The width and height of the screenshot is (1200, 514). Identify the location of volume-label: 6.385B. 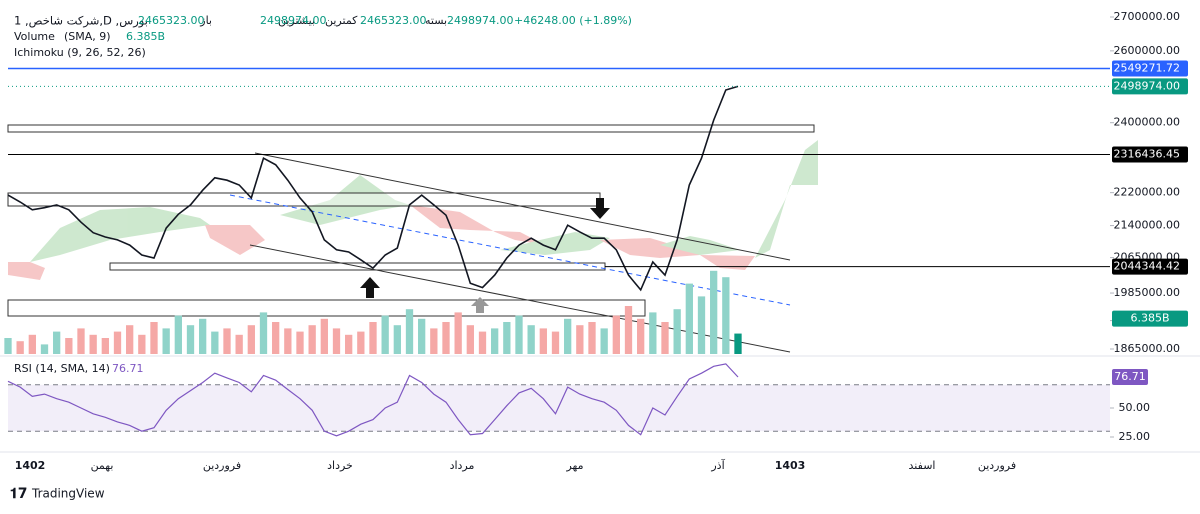
(1149, 318).